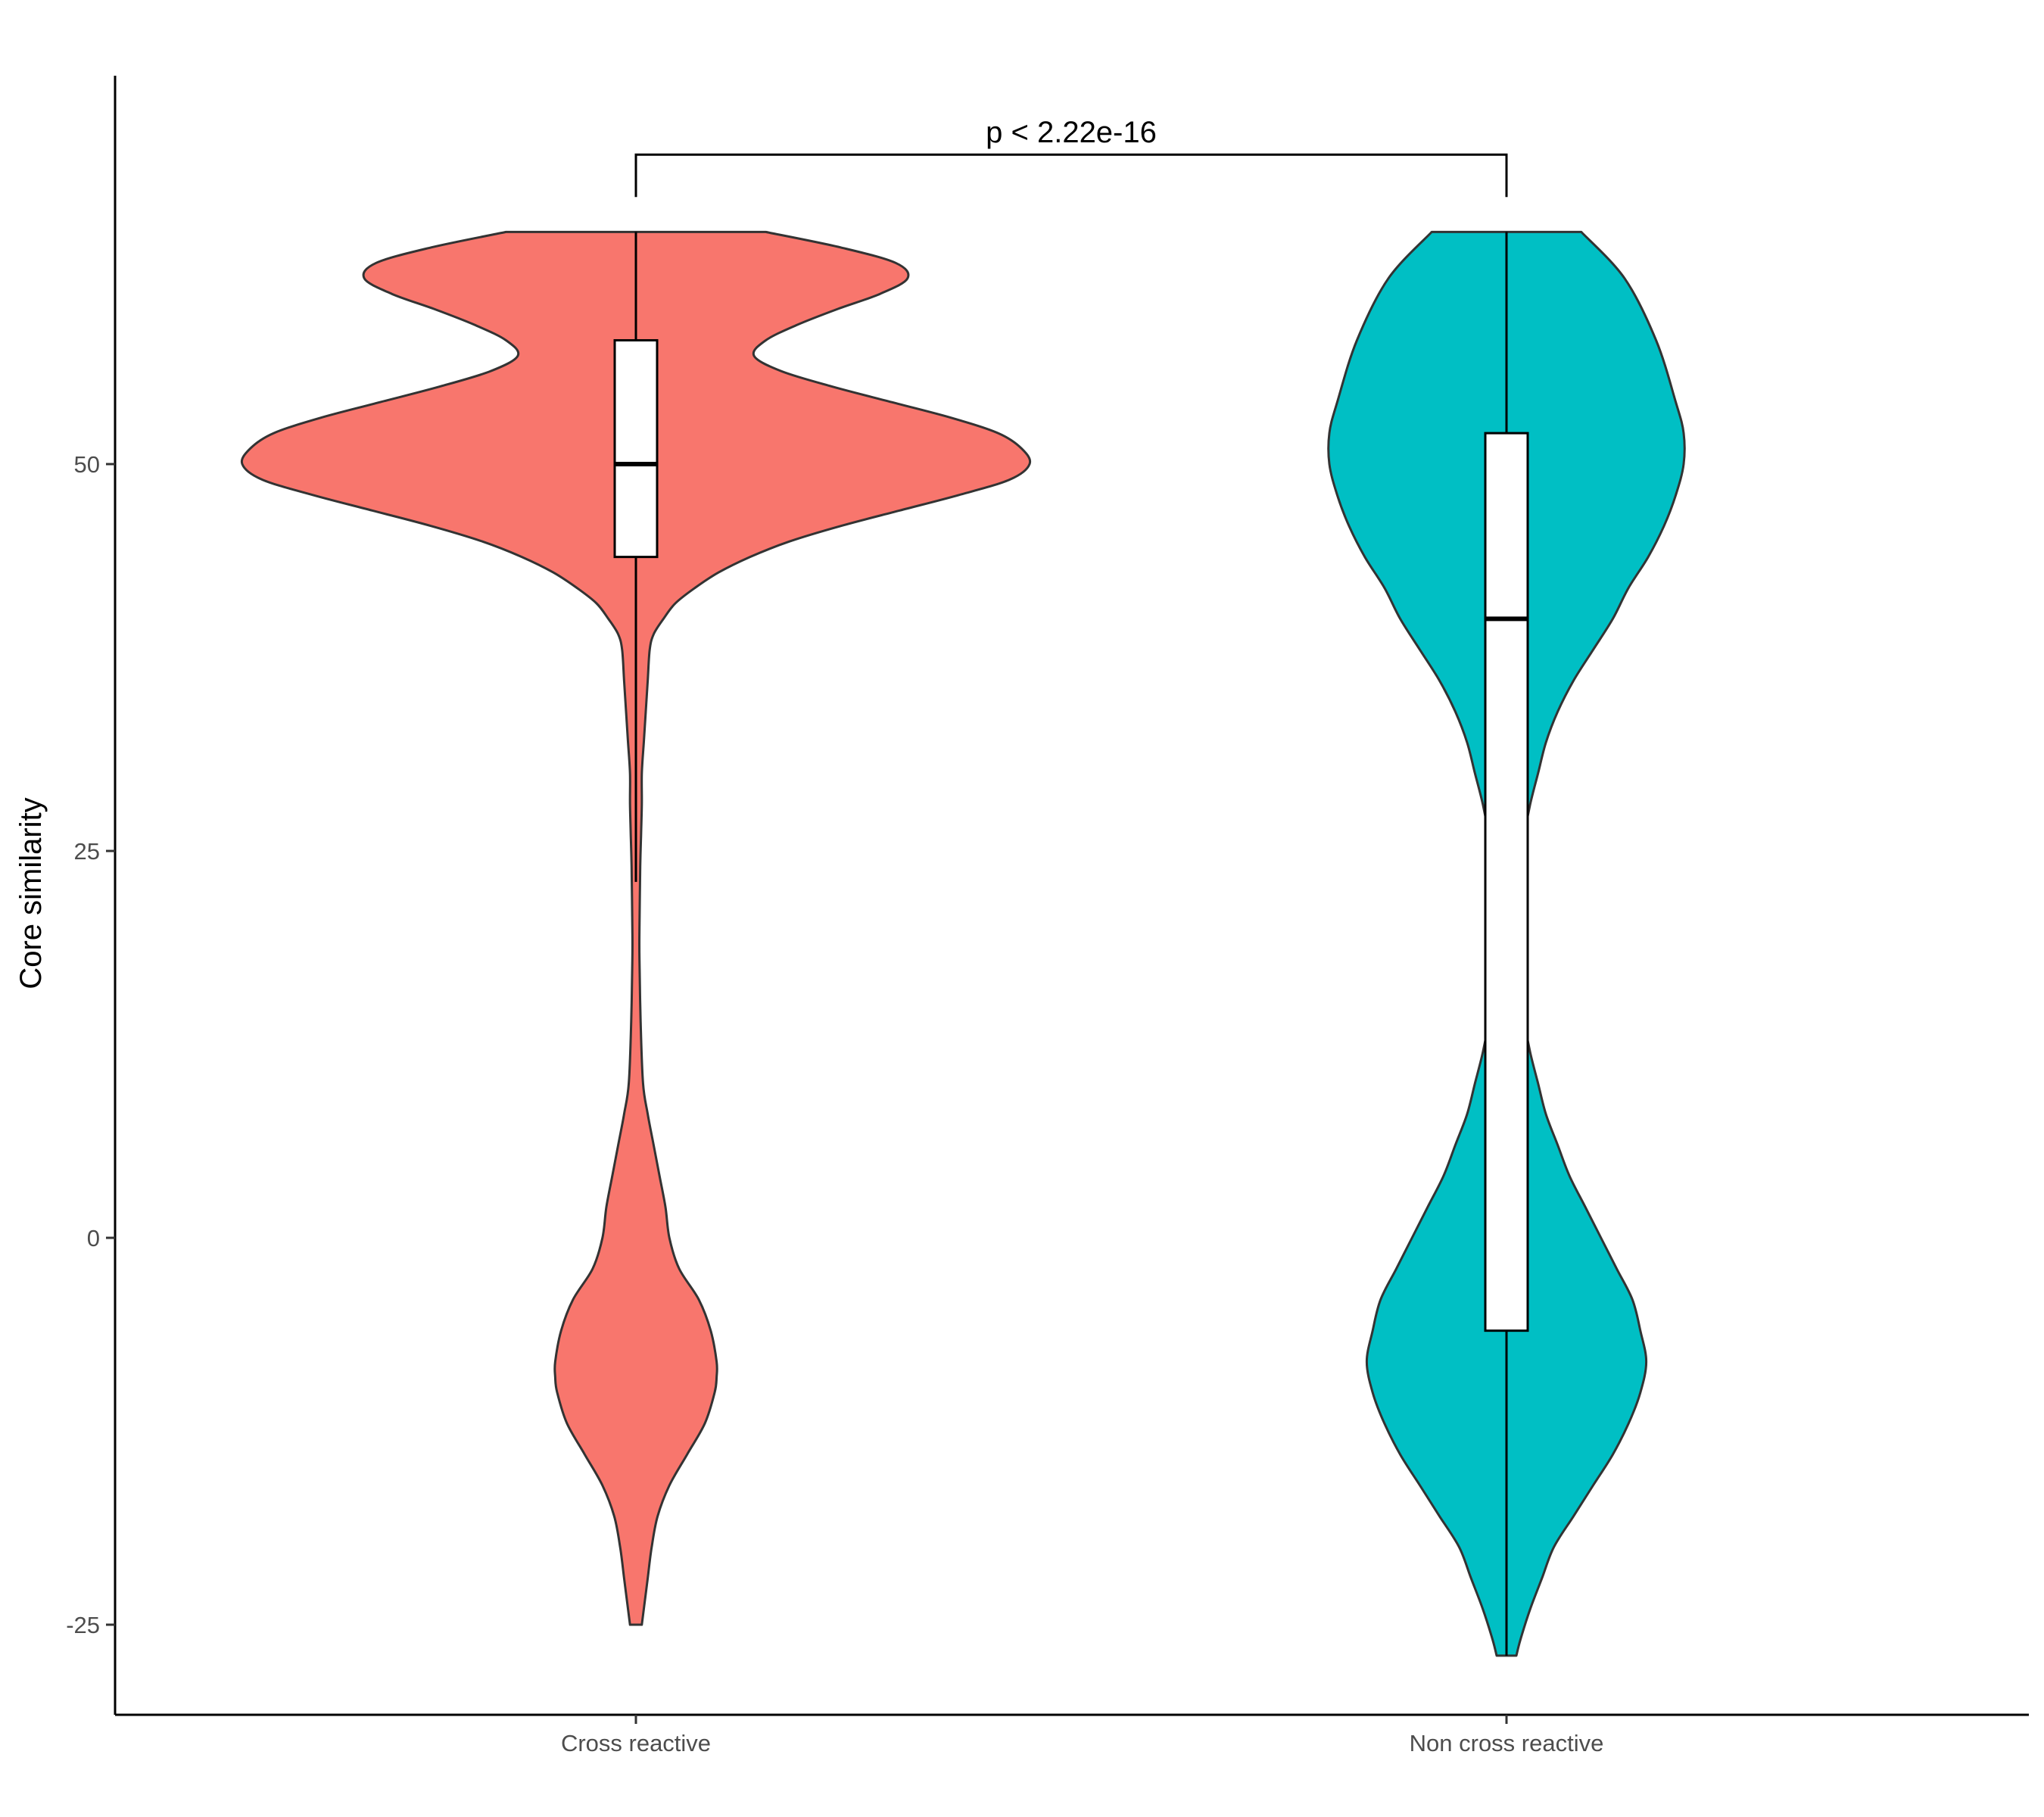 The image size is (2044, 1817). I want to click on x-tick-label: Non cross reactive, so click(1507, 1743).